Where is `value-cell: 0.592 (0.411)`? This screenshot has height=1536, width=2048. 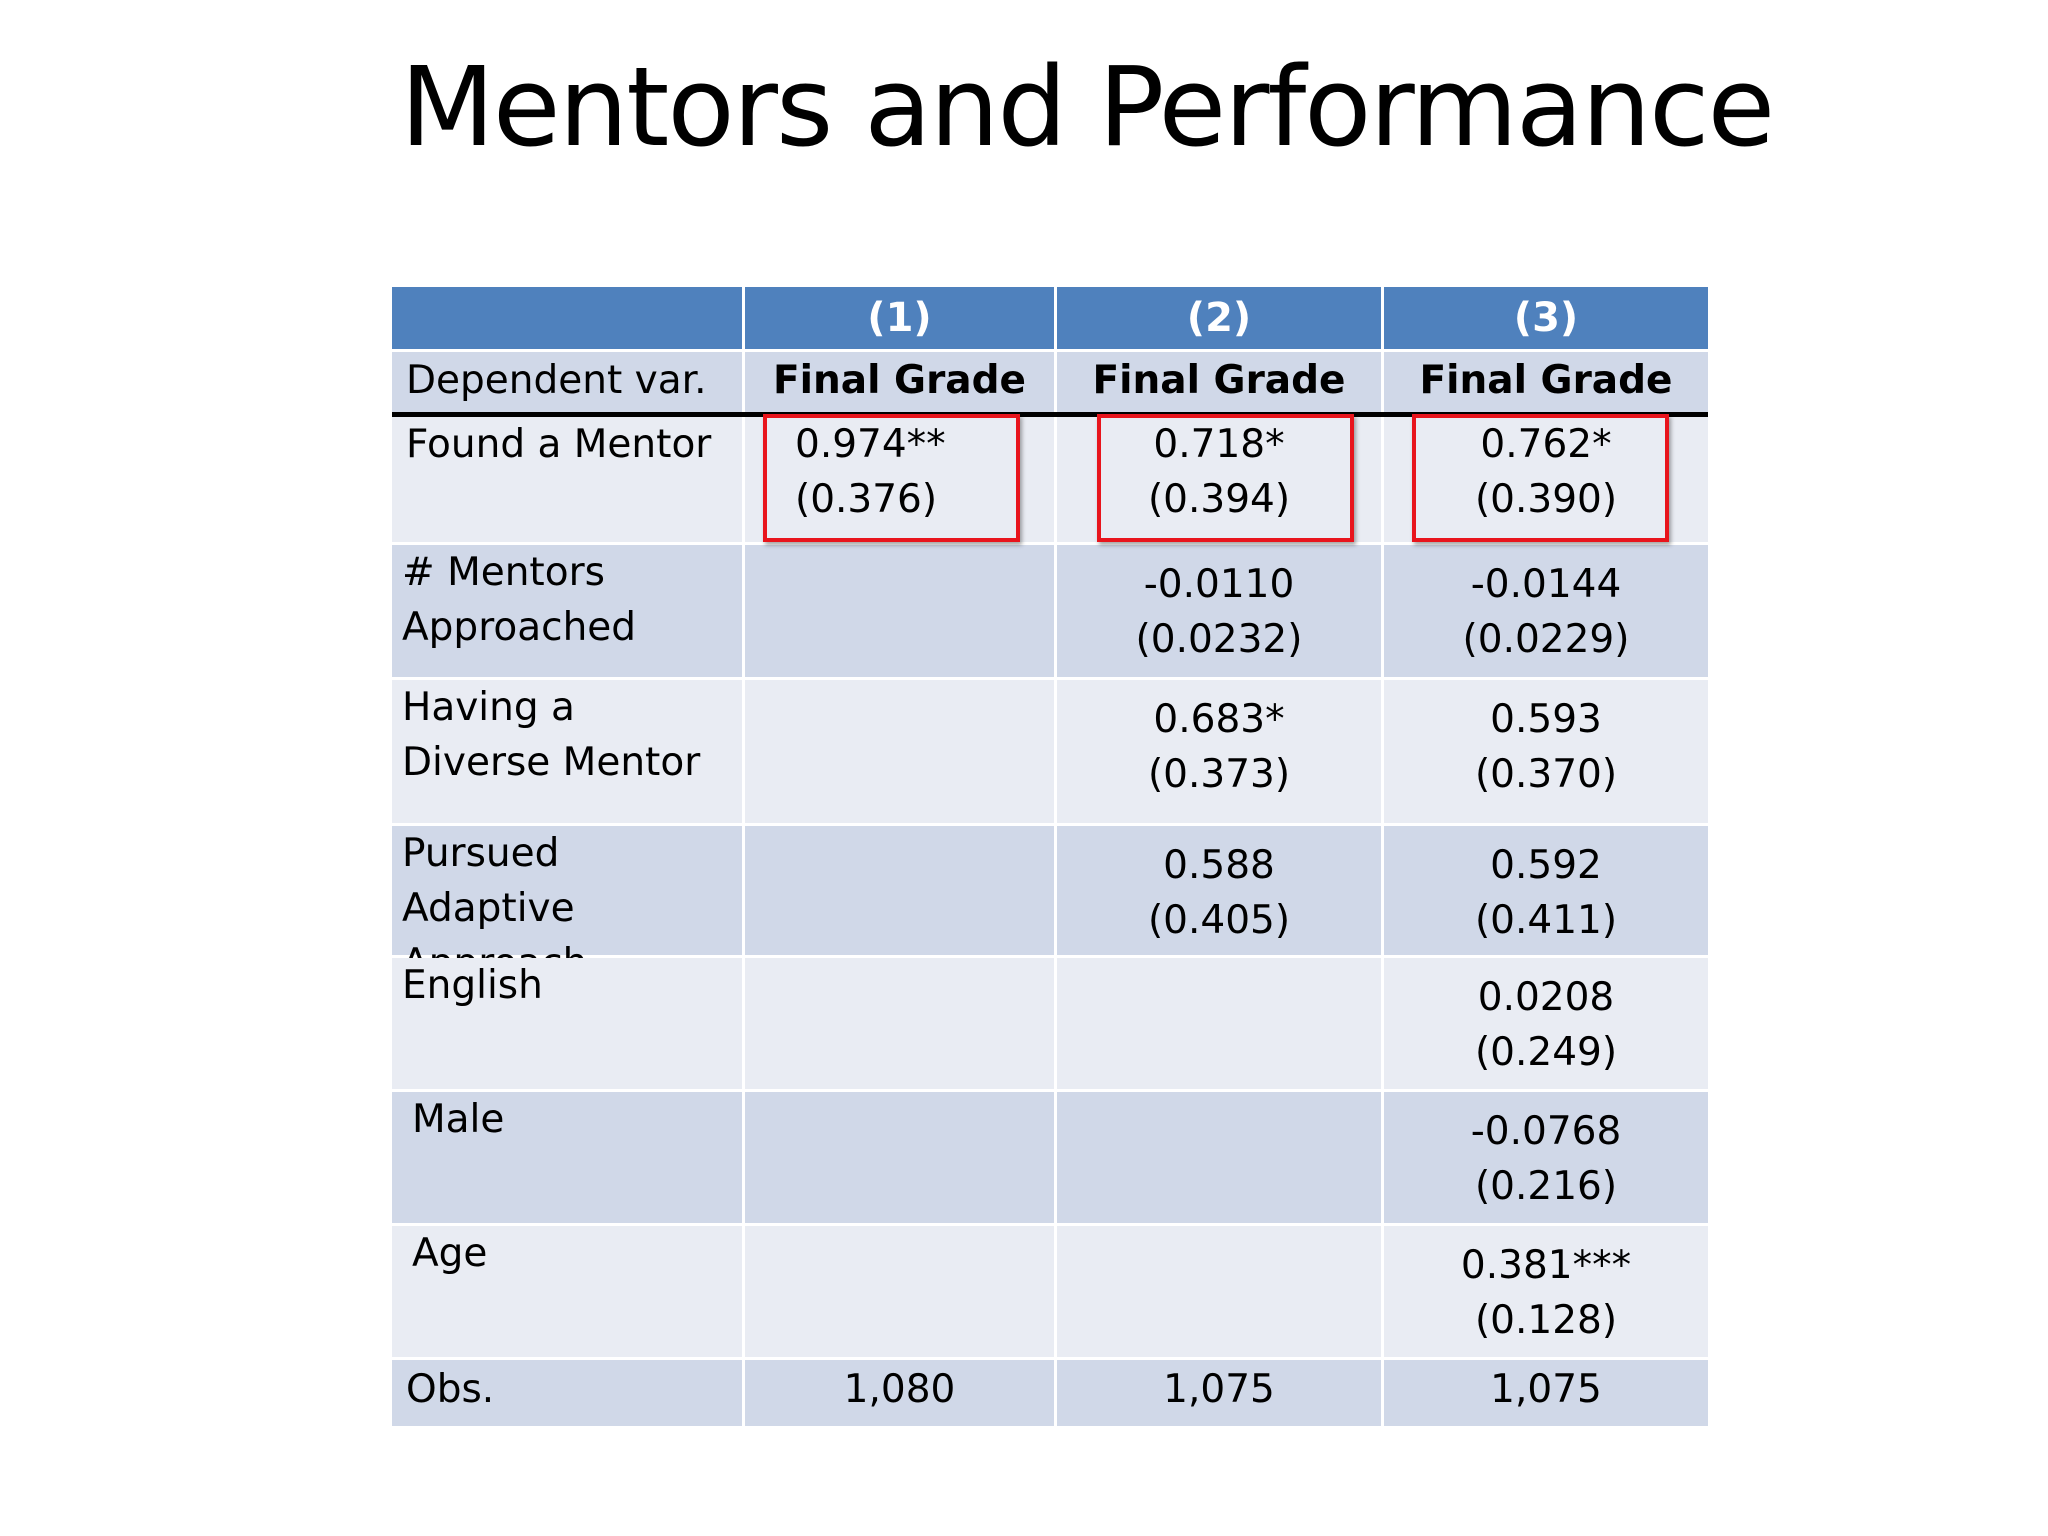 value-cell: 0.592 (0.411) is located at coordinates (1546, 892).